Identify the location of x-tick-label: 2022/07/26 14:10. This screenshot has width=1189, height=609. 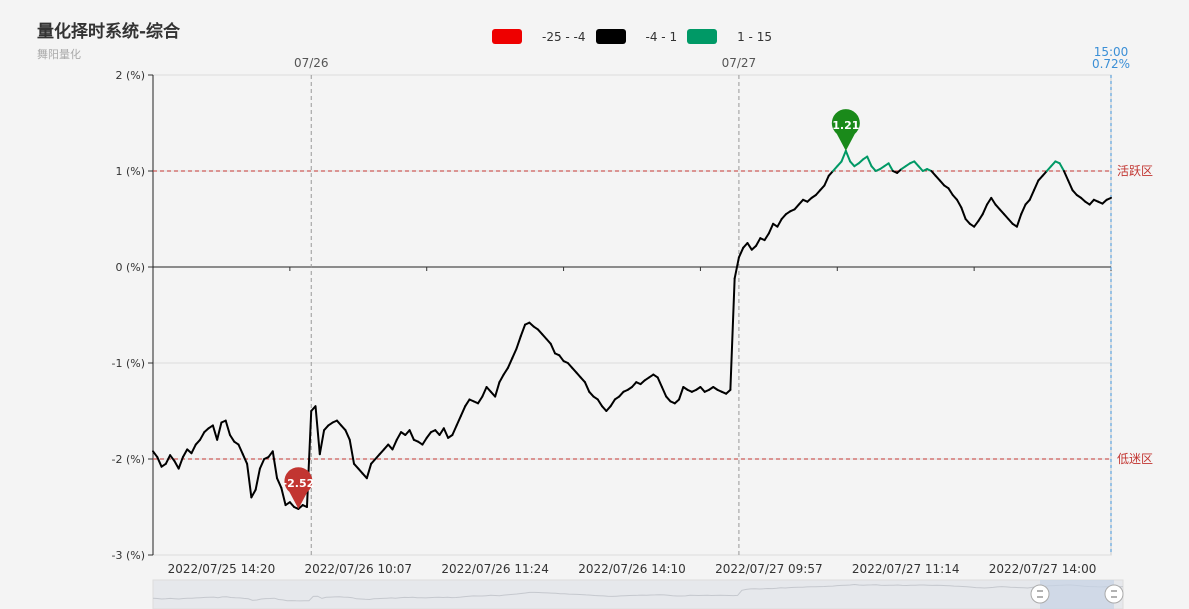
(632, 569).